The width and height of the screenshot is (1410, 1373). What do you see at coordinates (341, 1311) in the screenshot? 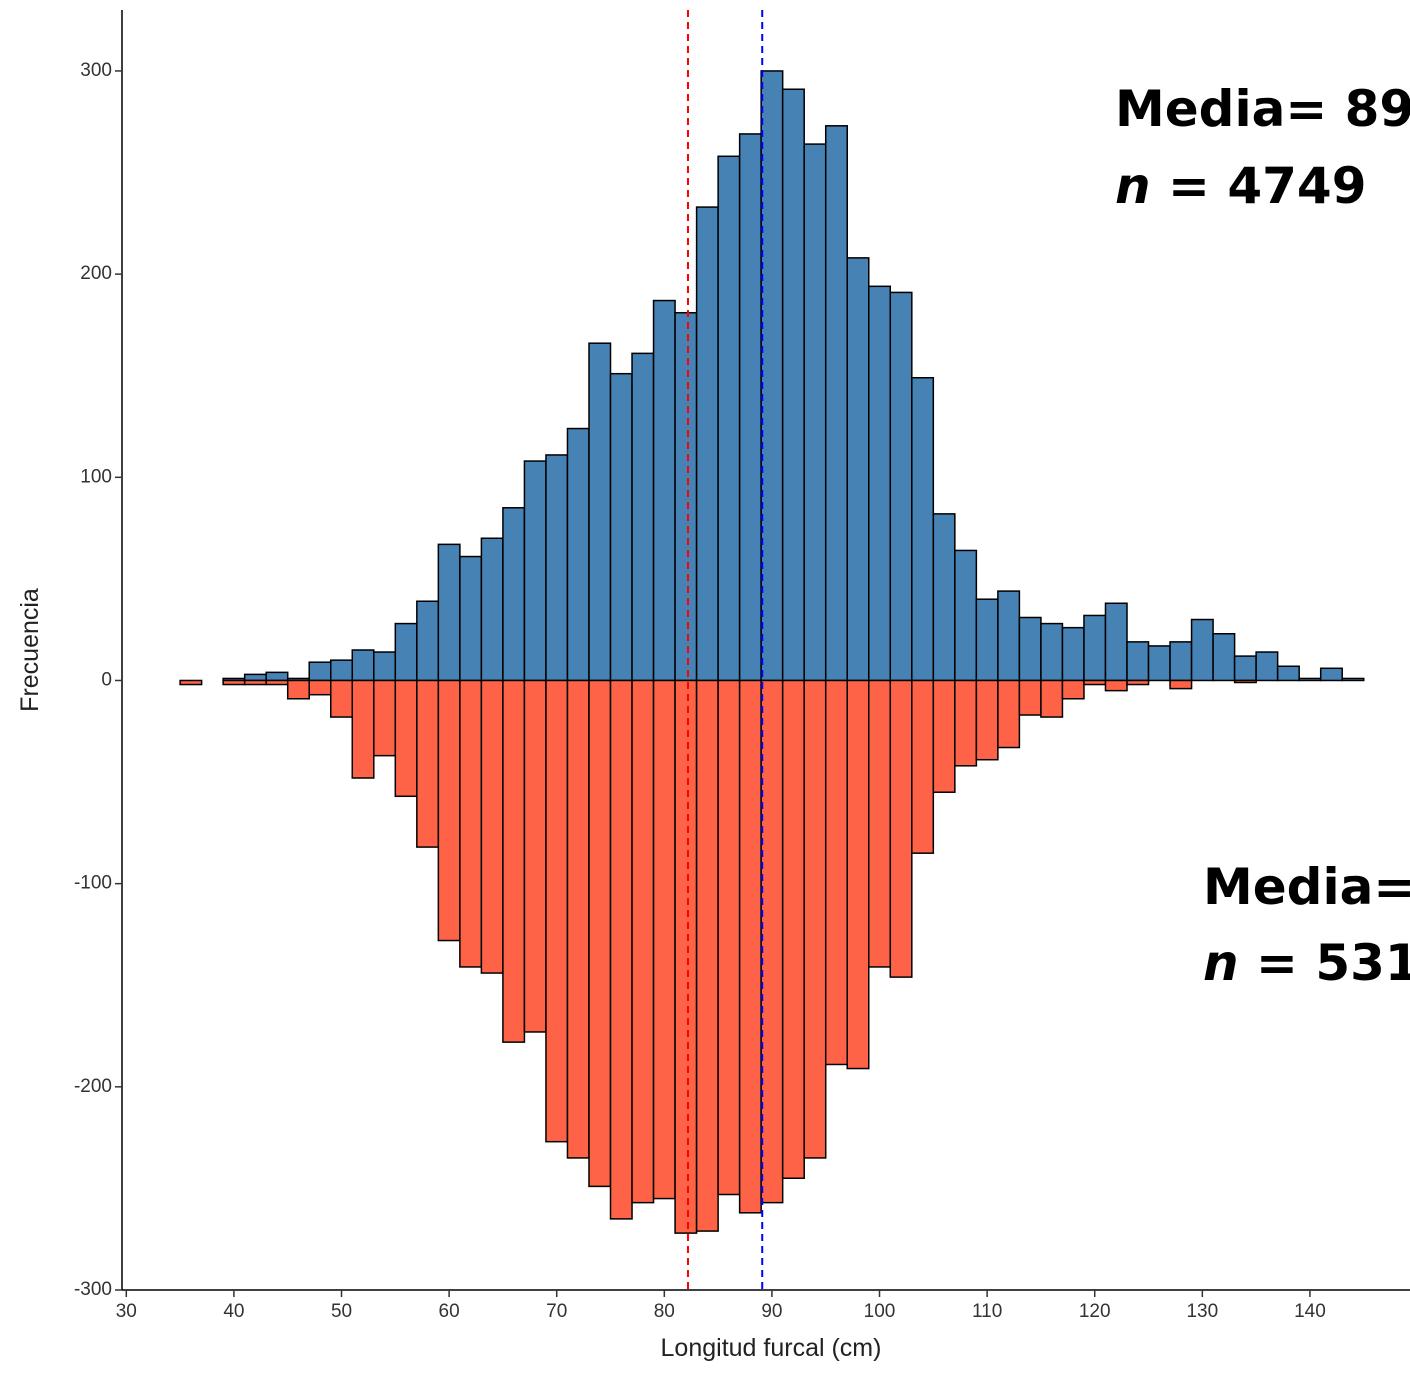
I see `x-tick-label: 50` at bounding box center [341, 1311].